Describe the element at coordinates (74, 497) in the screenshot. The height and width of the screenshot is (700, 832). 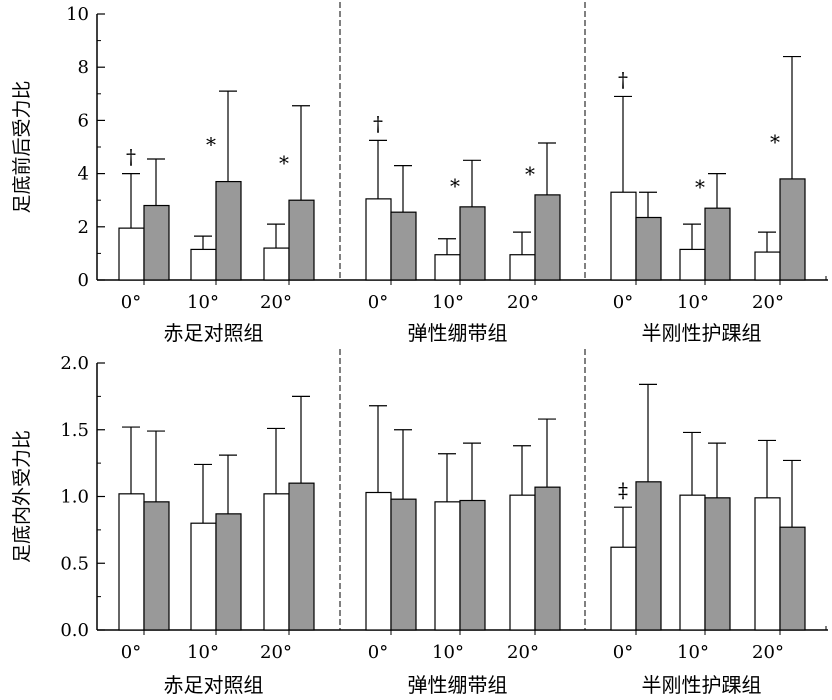
I see `y-tick-label: 1.0` at that location.